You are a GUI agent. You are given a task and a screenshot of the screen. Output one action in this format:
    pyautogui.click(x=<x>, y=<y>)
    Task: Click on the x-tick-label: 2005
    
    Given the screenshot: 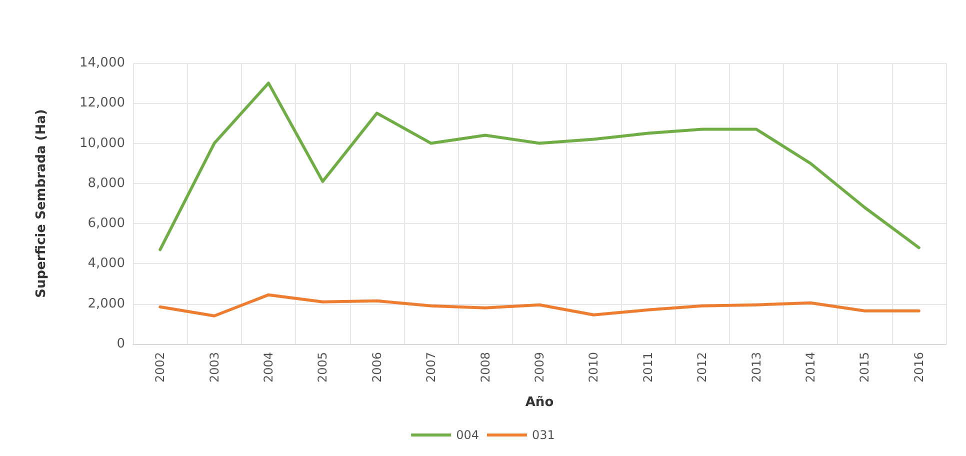 What is the action you would take?
    pyautogui.click(x=323, y=367)
    